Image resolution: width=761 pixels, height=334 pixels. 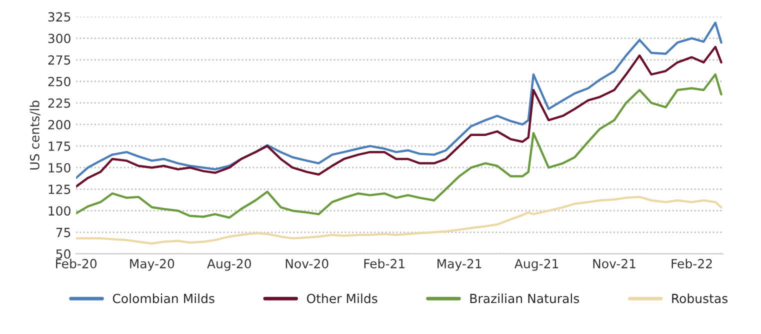 What do you see at coordinates (59, 17) in the screenshot?
I see `y-tick-label: 325` at bounding box center [59, 17].